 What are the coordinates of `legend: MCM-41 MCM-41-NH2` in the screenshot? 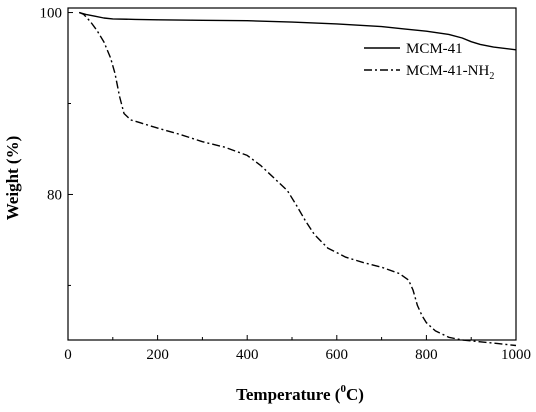 It's located at (429, 61).